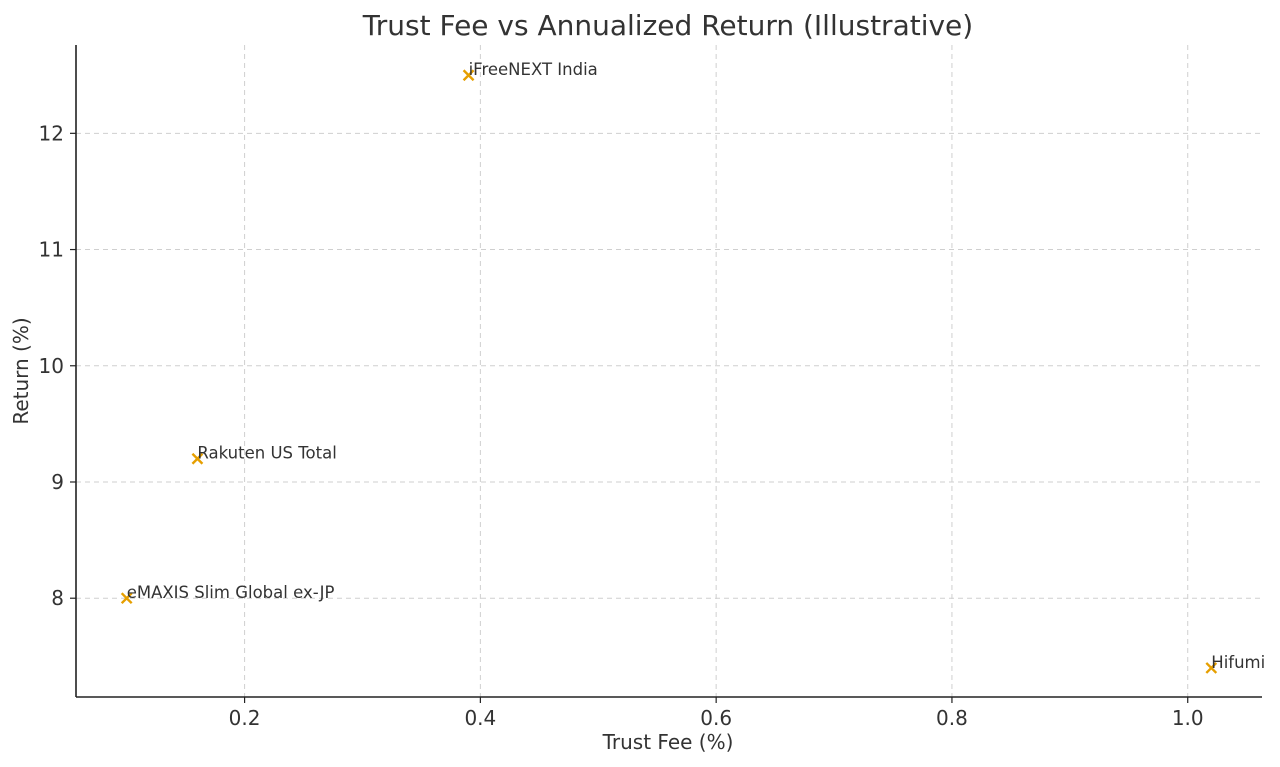 Image resolution: width=1280 pixels, height=767 pixels. I want to click on x-tick-label: 0.4, so click(480, 718).